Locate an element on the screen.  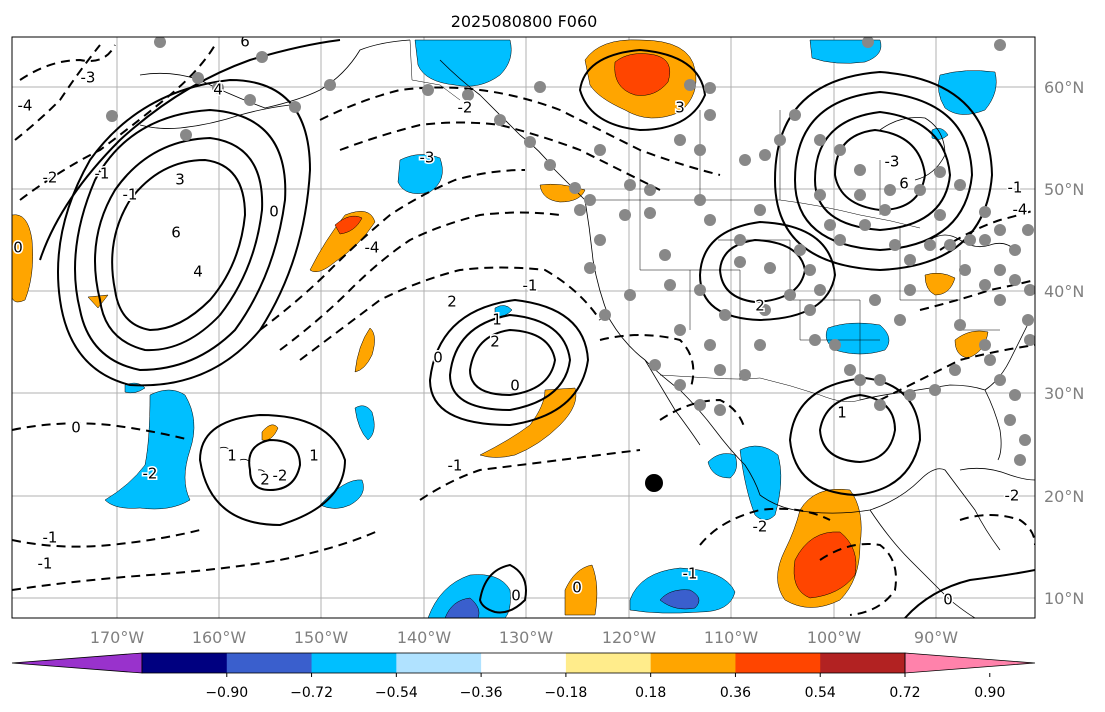
contour-label-28: 2 is located at coordinates (265, 480).